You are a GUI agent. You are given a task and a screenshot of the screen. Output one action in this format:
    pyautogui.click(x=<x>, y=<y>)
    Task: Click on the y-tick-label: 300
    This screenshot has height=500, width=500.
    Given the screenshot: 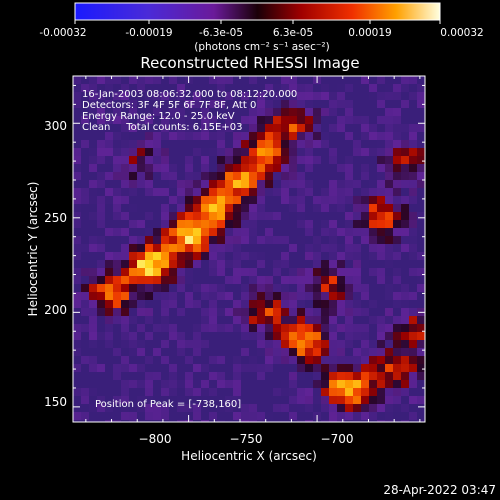 What is the action you would take?
    pyautogui.click(x=55, y=126)
    